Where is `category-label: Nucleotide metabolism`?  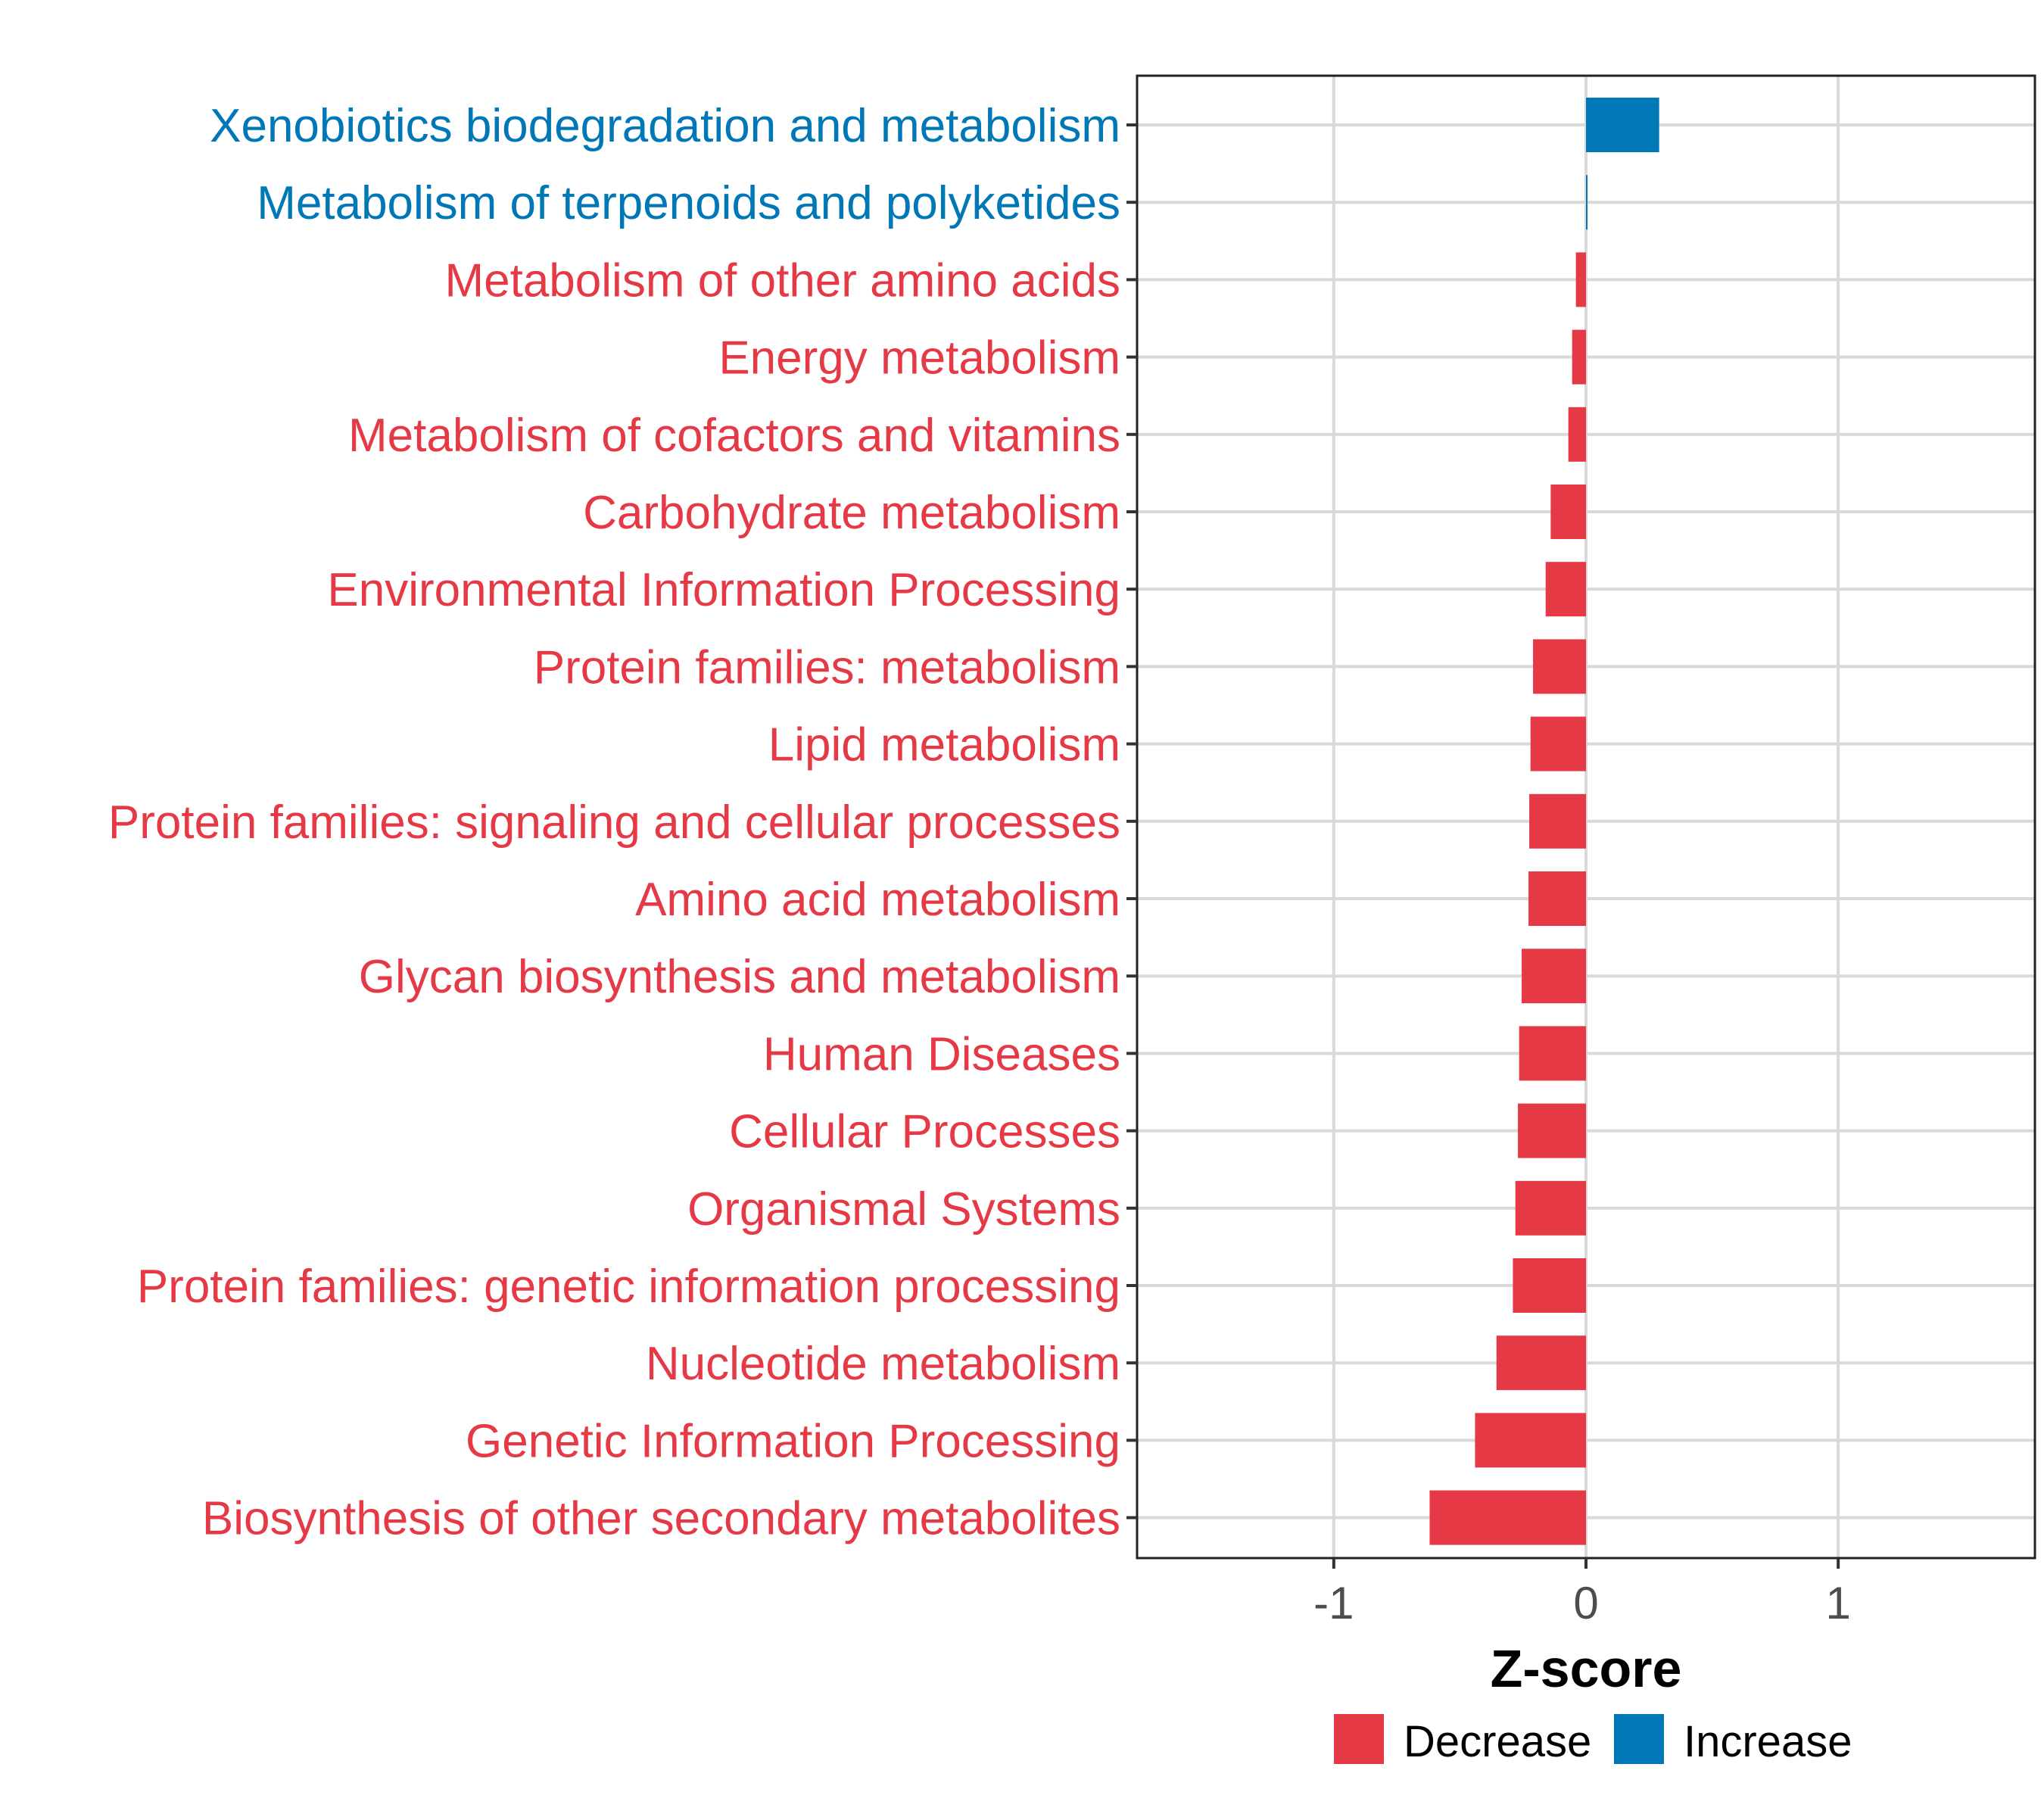
category-label: Nucleotide metabolism is located at coordinates (883, 1364).